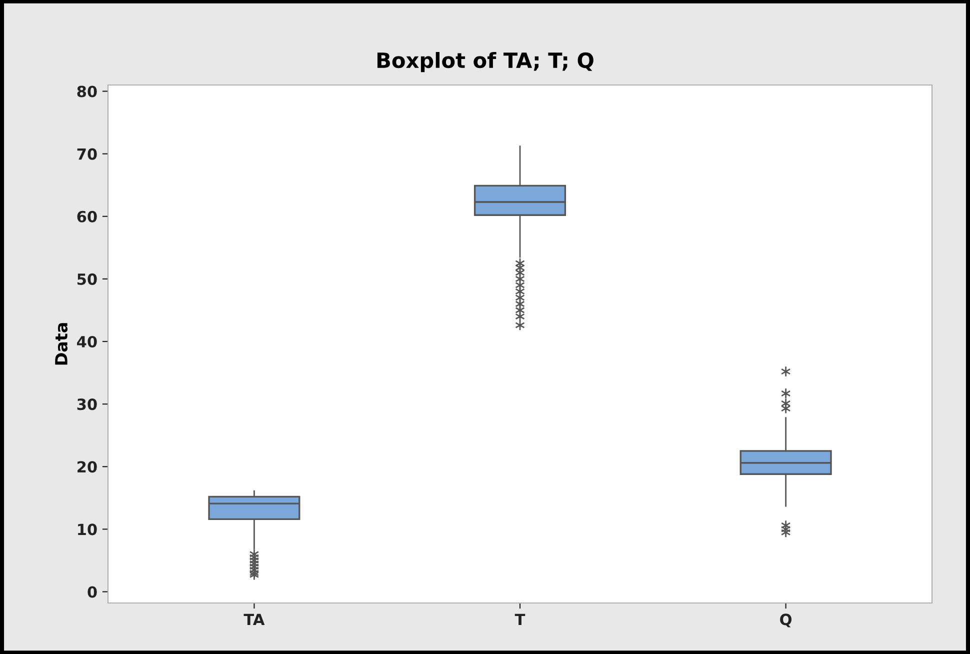 This screenshot has height=654, width=970. Describe the element at coordinates (87, 467) in the screenshot. I see `y-tick-label: 20` at that location.